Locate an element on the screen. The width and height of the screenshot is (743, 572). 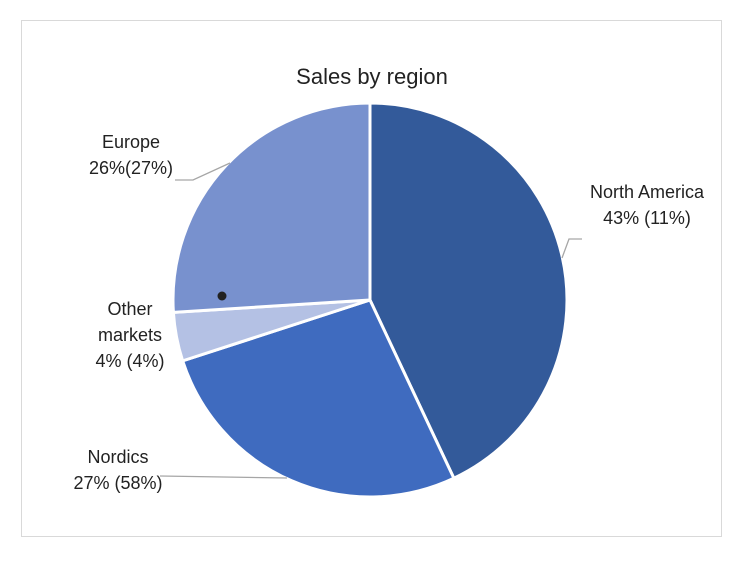
value-label: 26%(27%) is located at coordinates (131, 168).